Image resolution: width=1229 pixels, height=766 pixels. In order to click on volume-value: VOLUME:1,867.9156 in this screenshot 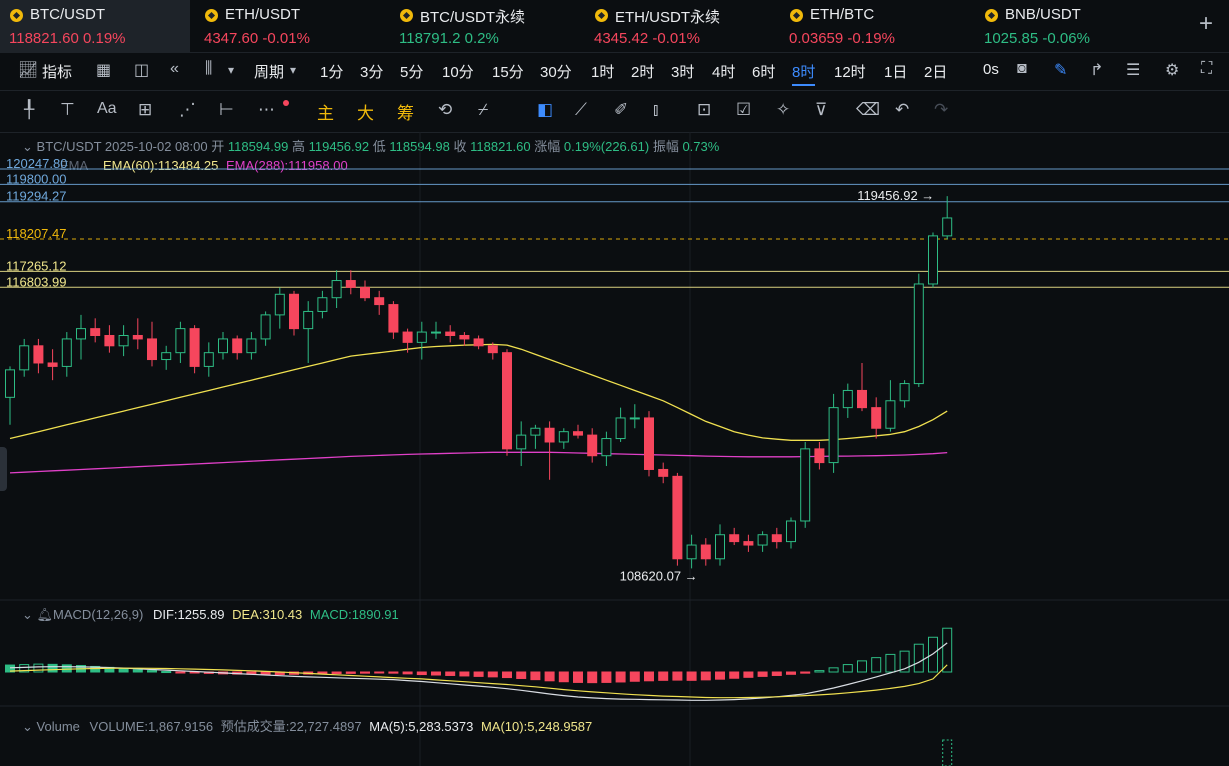, I will do `click(151, 726)`.